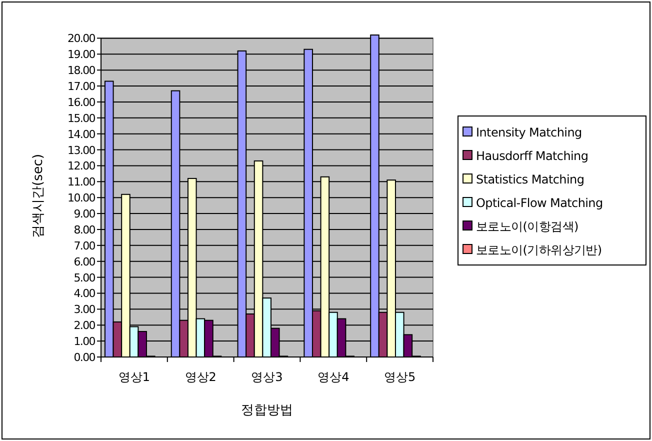 This screenshot has height=441, width=652. What do you see at coordinates (85, 309) in the screenshot?
I see `y-tick-label: 3.00` at bounding box center [85, 309].